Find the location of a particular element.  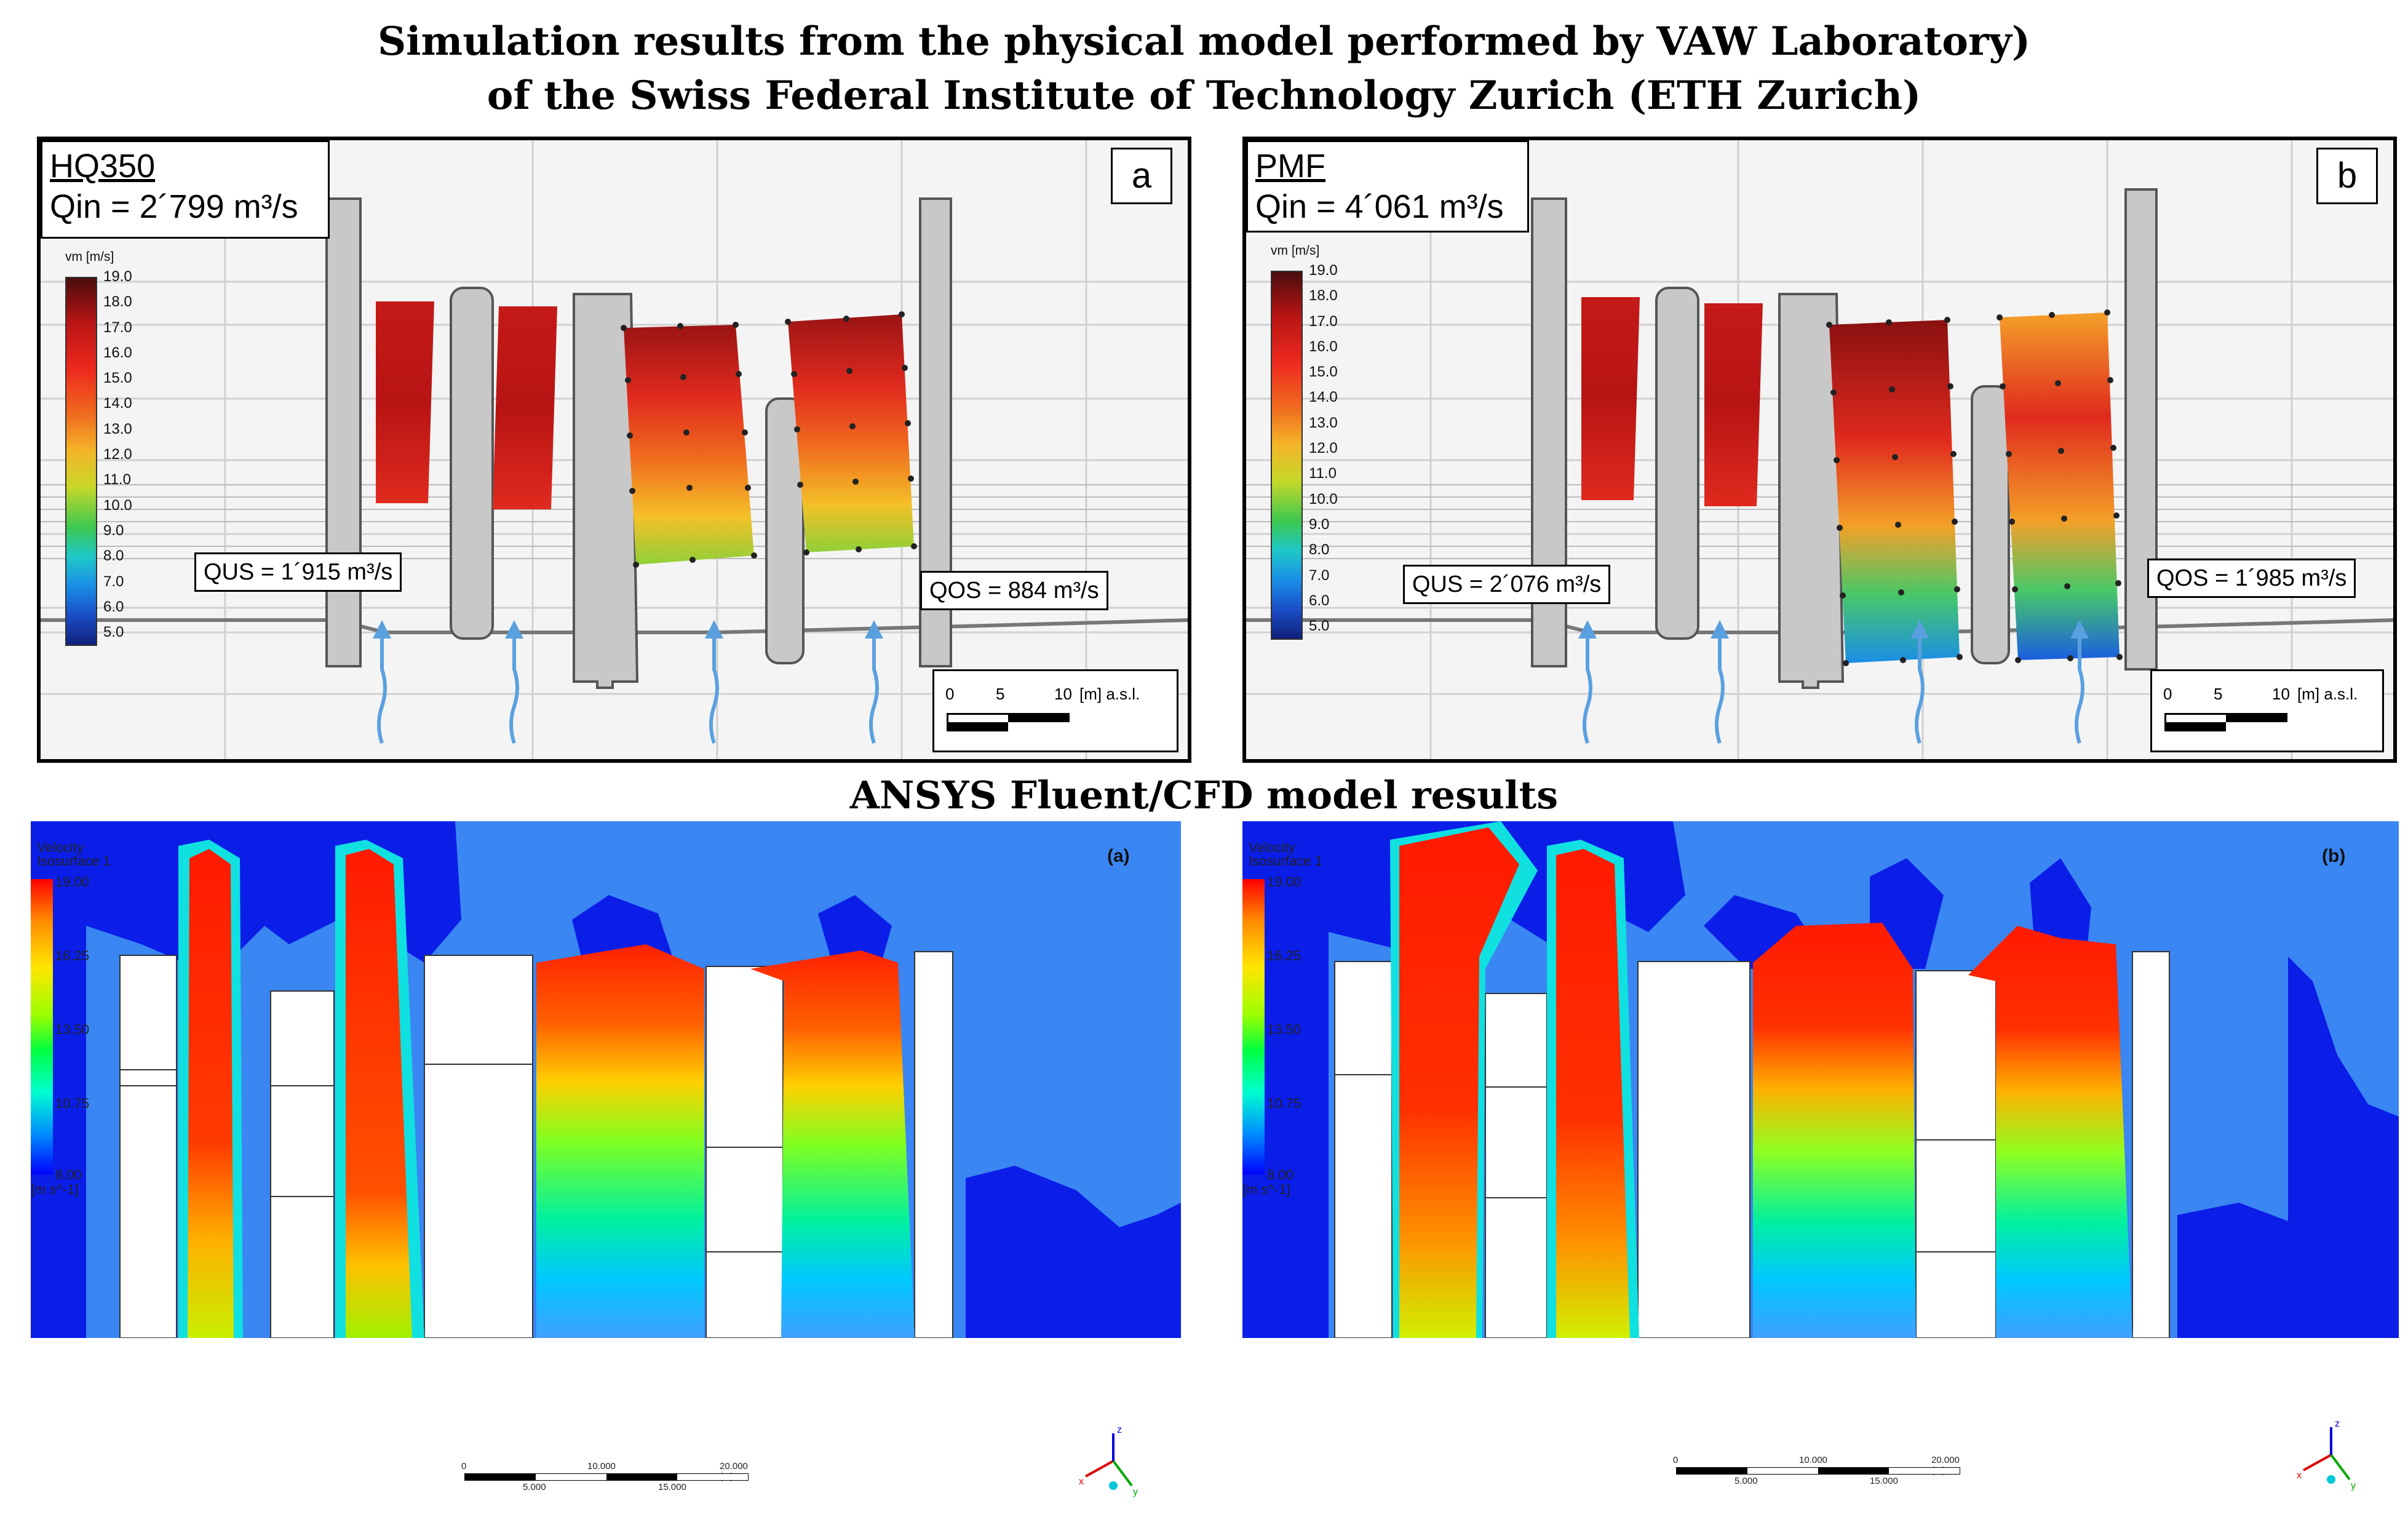

coordinate-axes-a: x y z is located at coordinates (1108, 1461).